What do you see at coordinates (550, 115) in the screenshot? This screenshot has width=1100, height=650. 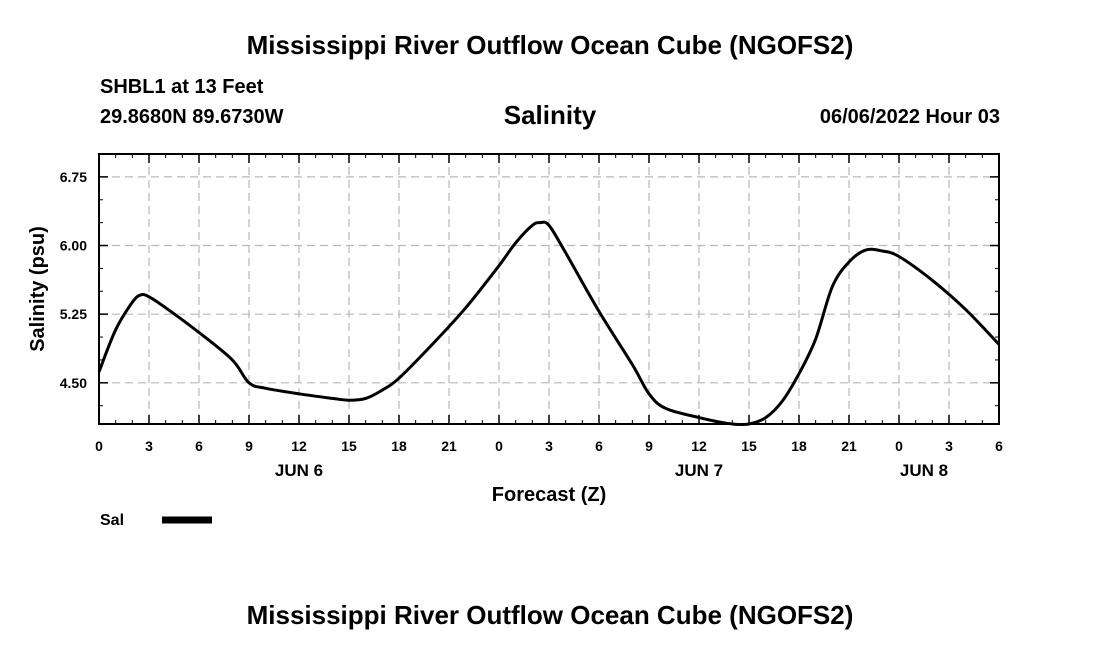 I see `variable-title: Salinity` at bounding box center [550, 115].